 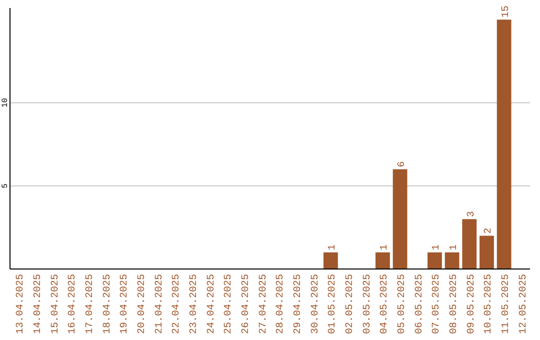 I want to click on x-tick-label: 15.04.2025, so click(x=56, y=304).